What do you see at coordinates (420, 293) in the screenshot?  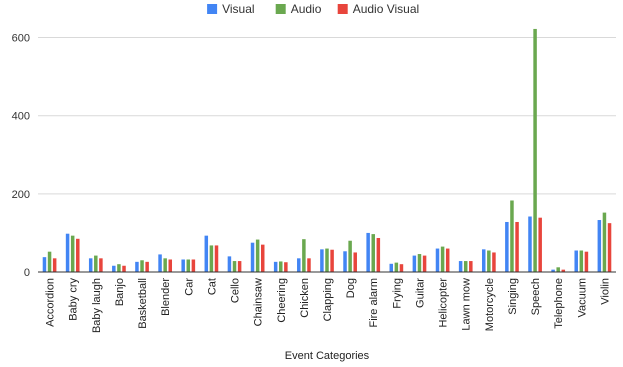 I see `x-category-label: Guitar` at bounding box center [420, 293].